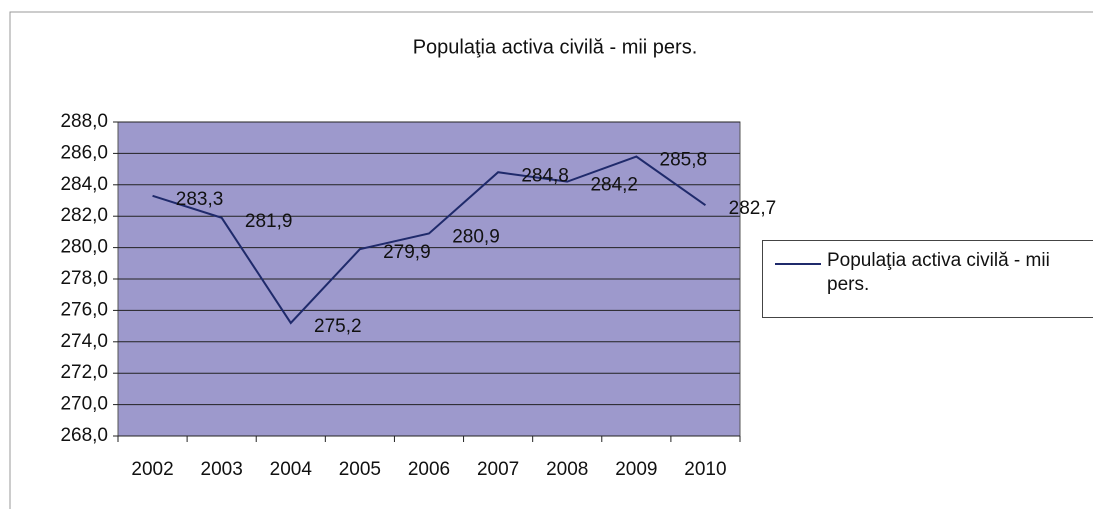 This screenshot has width=1093, height=509. What do you see at coordinates (84, 152) in the screenshot?
I see `y-tick-label: 286,0` at bounding box center [84, 152].